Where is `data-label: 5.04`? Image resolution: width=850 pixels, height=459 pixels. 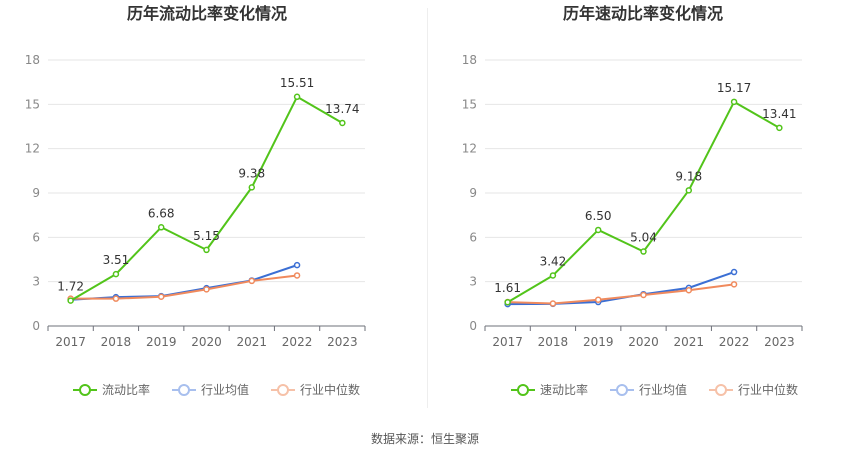 data-label: 5.04 is located at coordinates (643, 238).